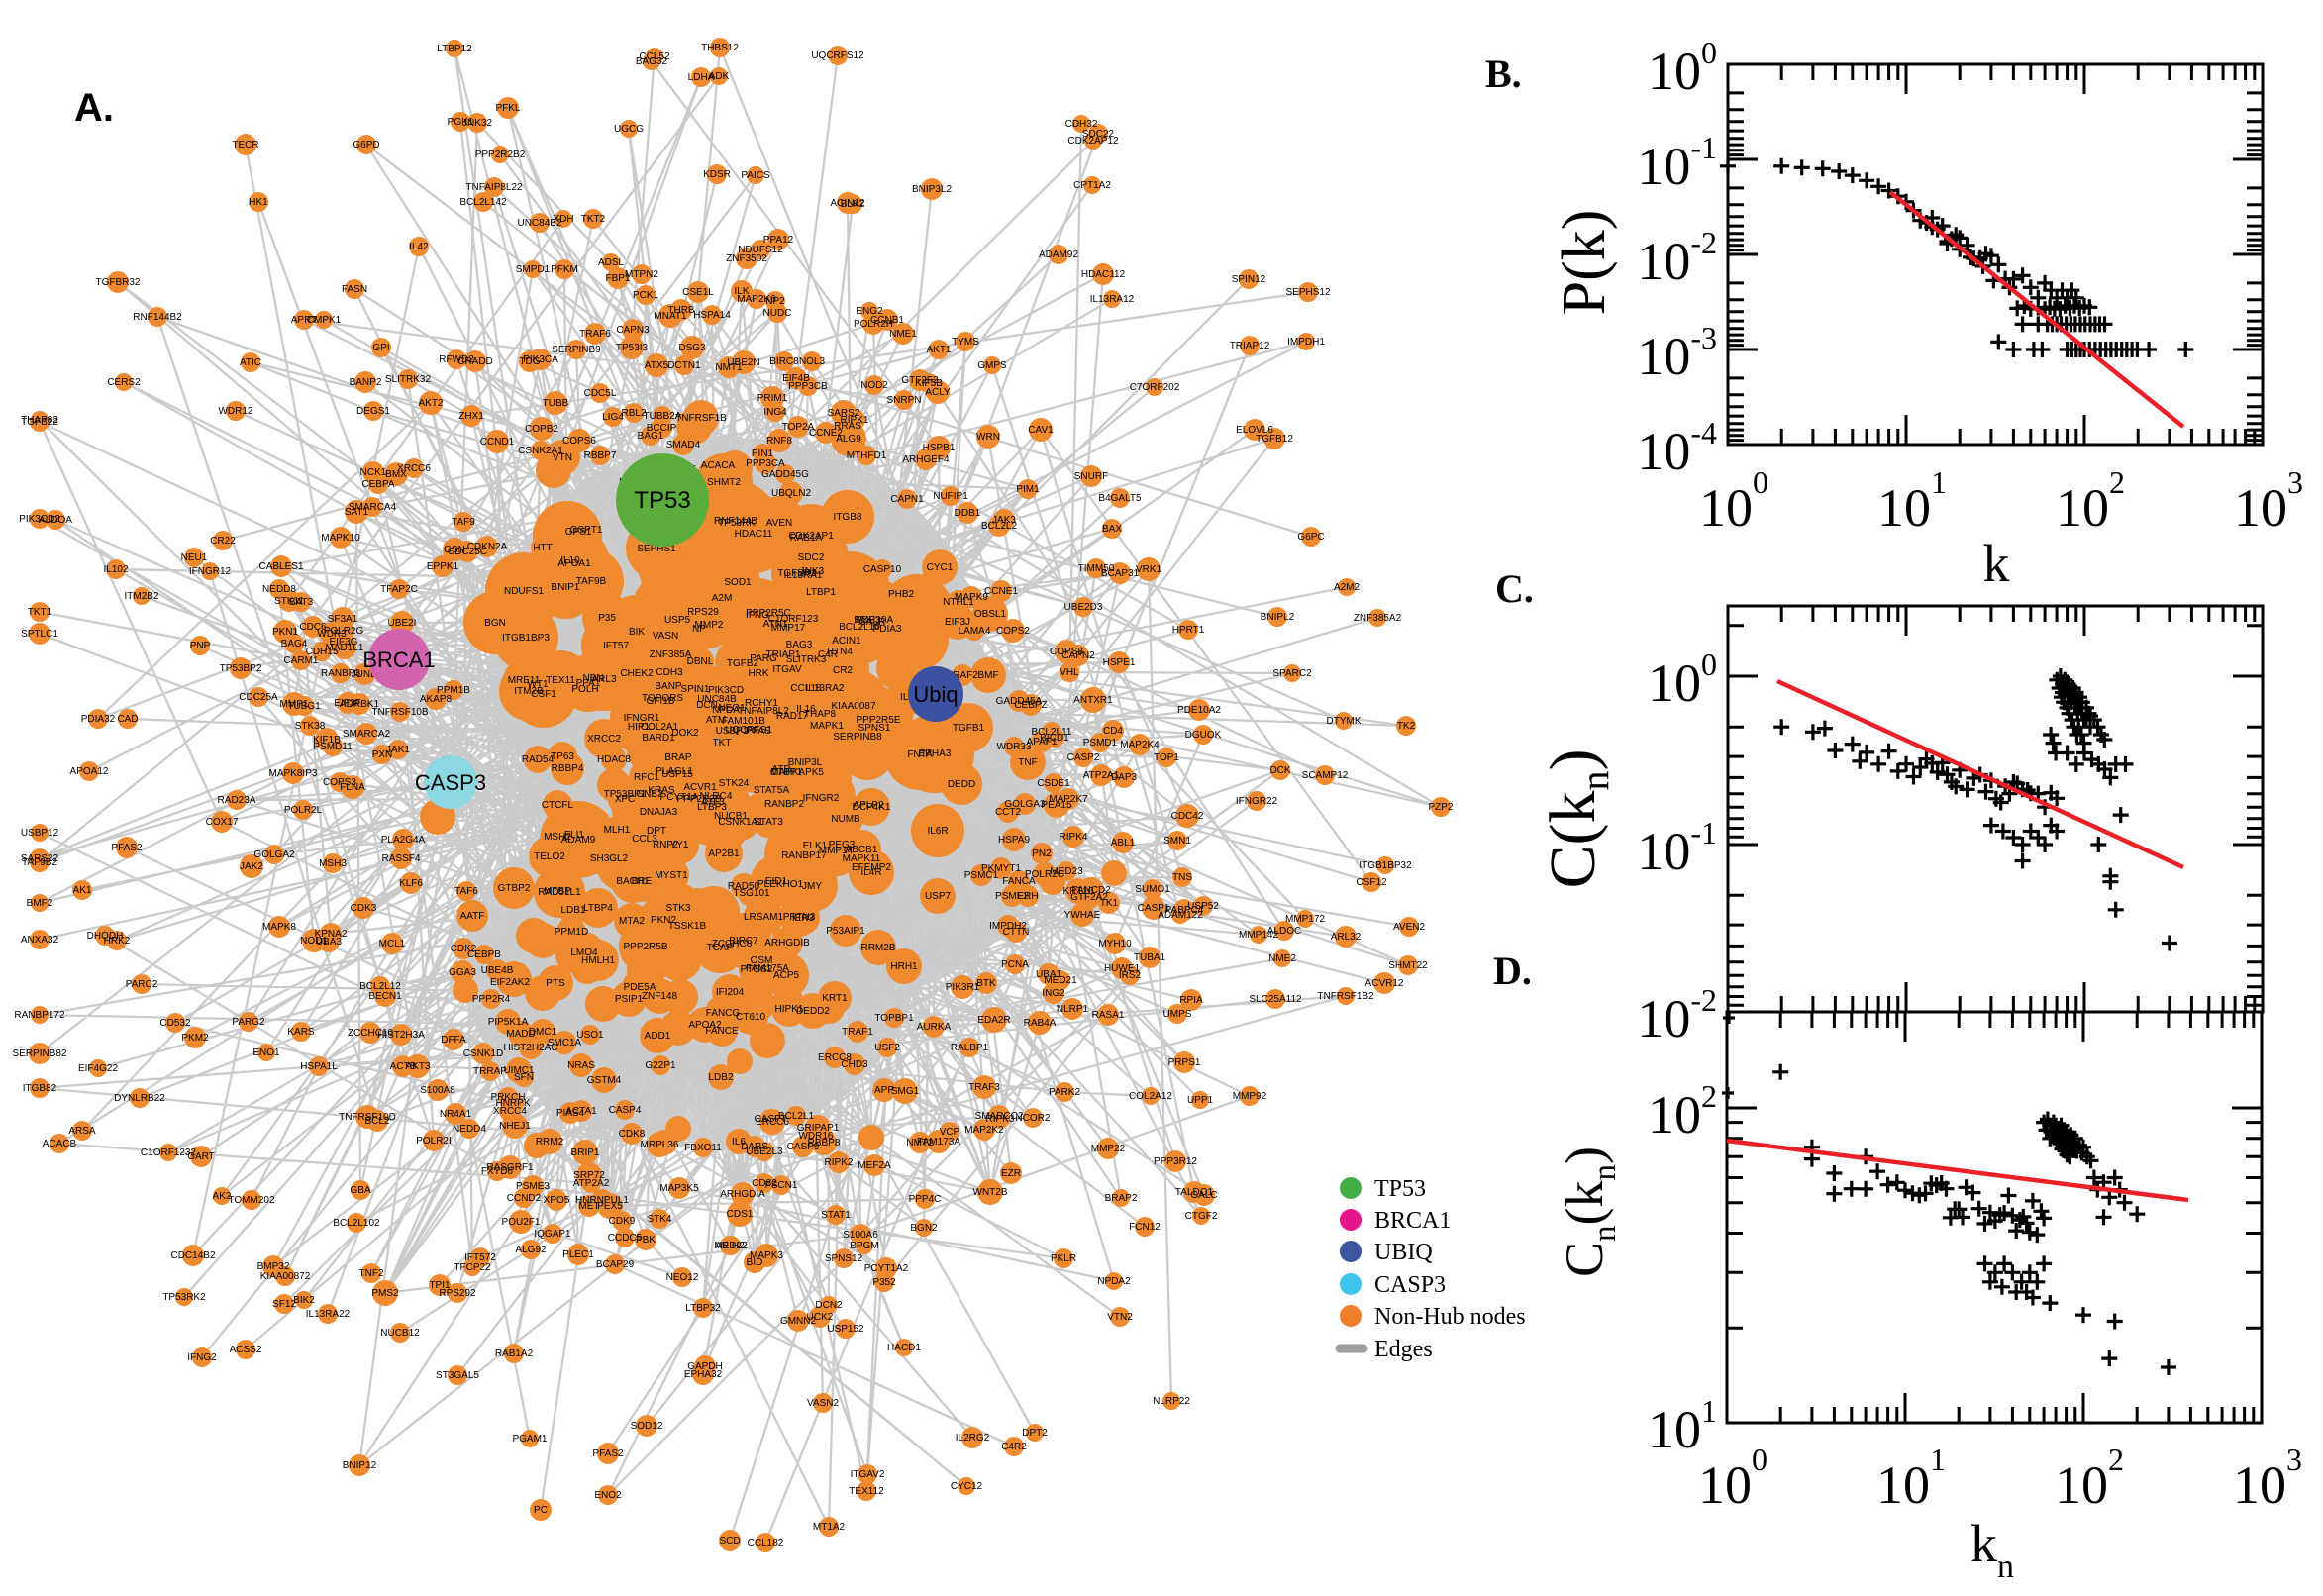 The width and height of the screenshot is (2323, 1596). I want to click on svg-text: DYNLRB22, so click(139, 1098).